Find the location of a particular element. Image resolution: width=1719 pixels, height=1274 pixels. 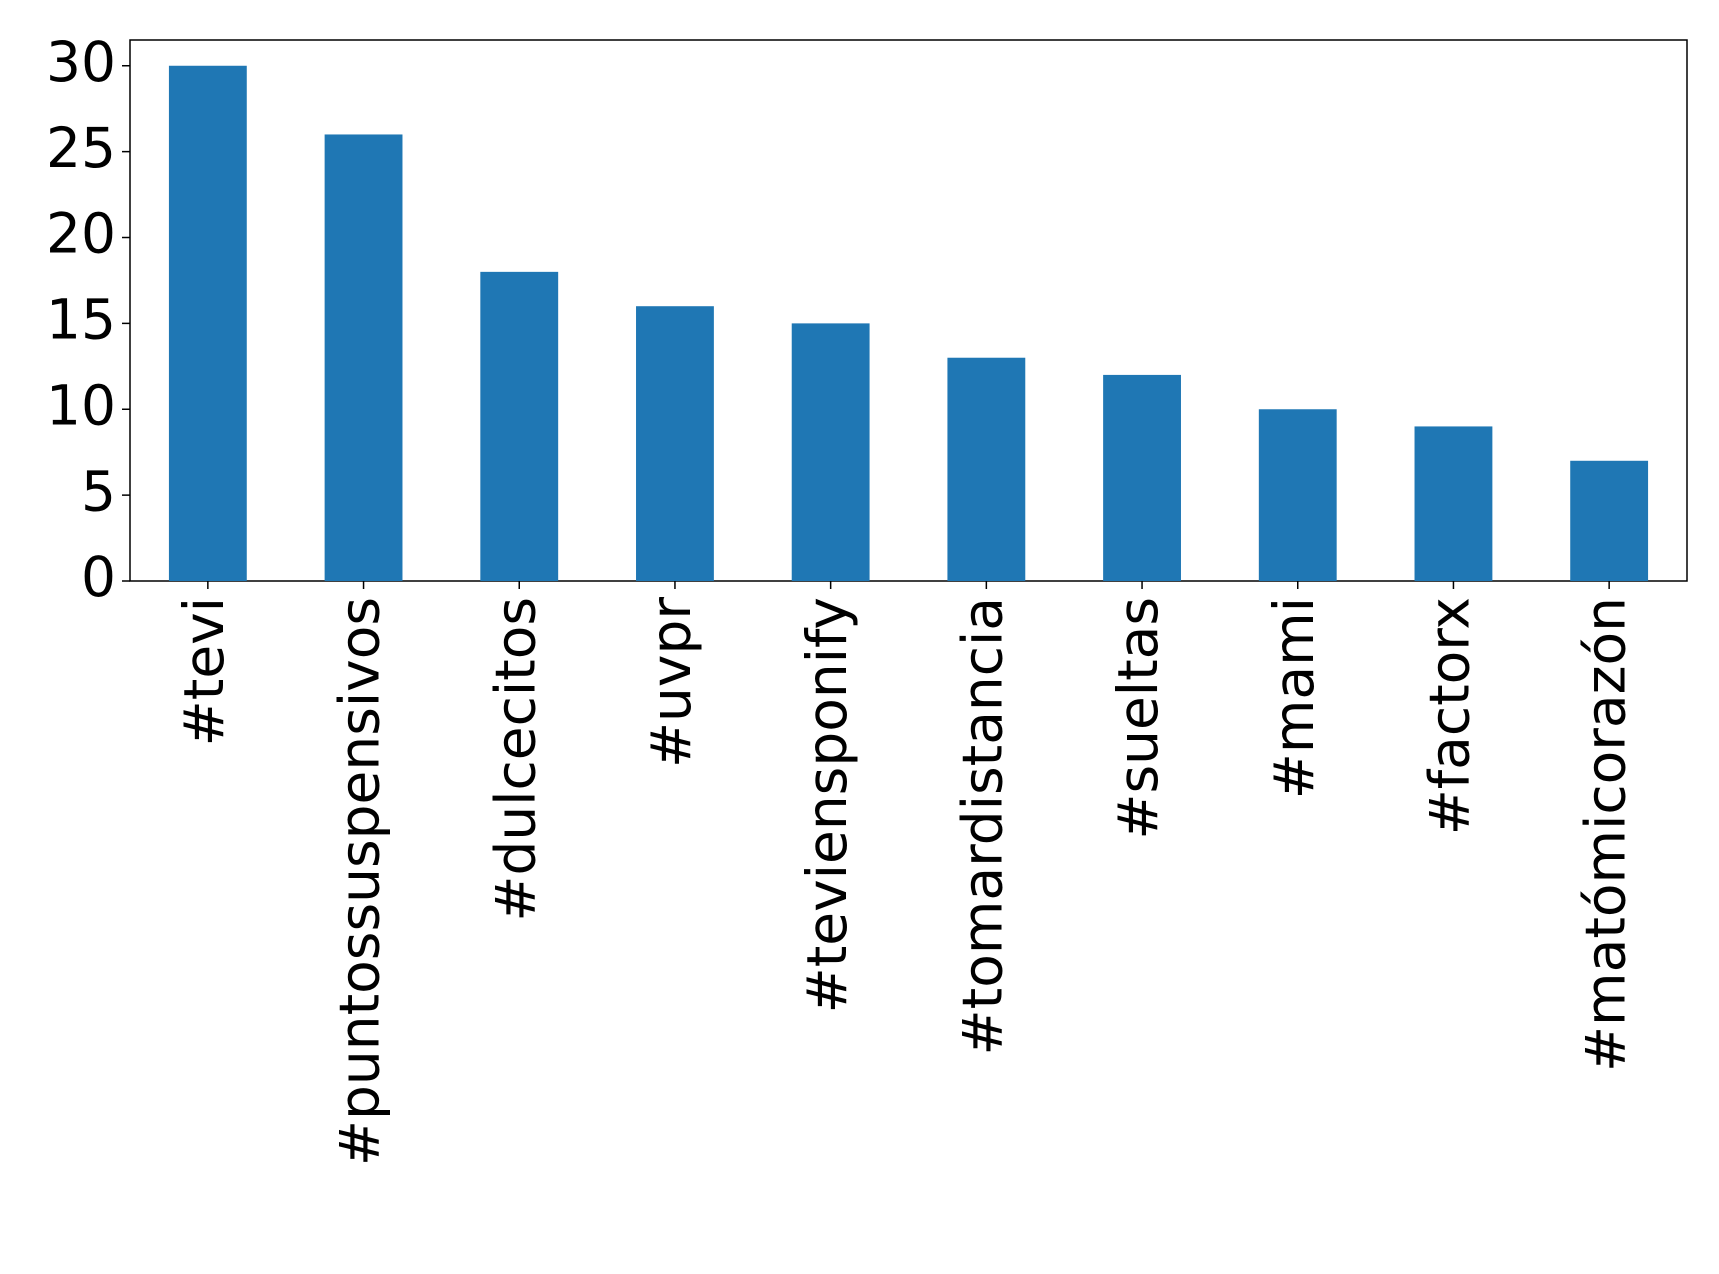

x-tick-label: #factorx is located at coordinates (1450, 716).